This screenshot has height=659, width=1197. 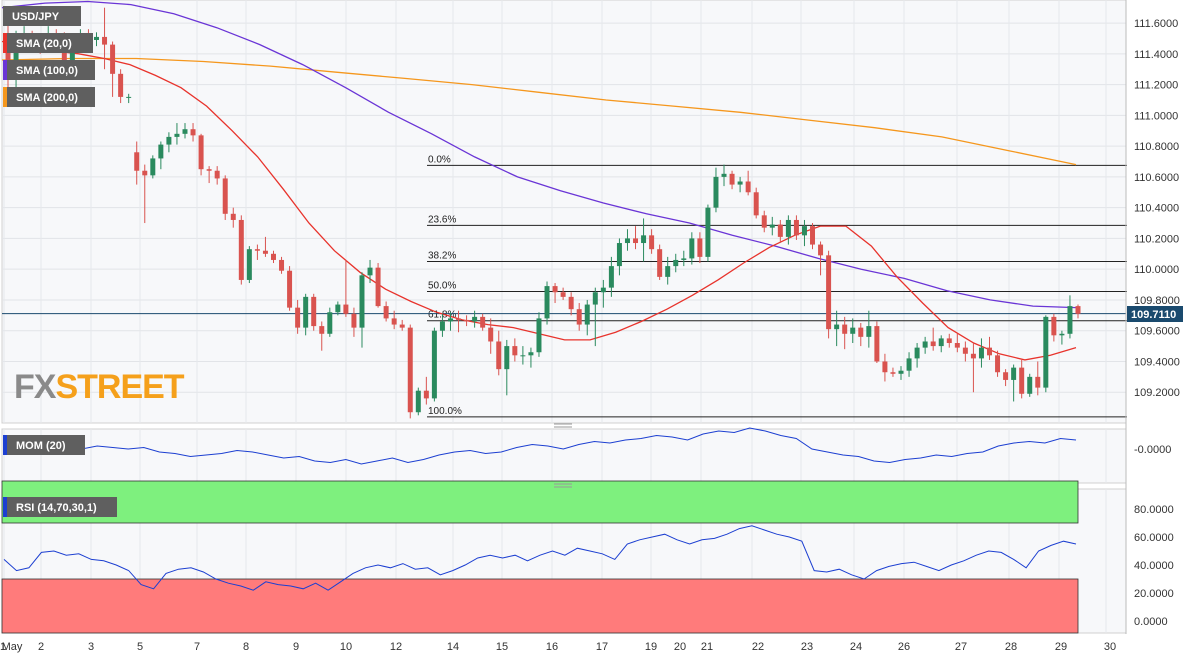 I want to click on sma200-label: SMA (200,0), so click(x=47, y=98).